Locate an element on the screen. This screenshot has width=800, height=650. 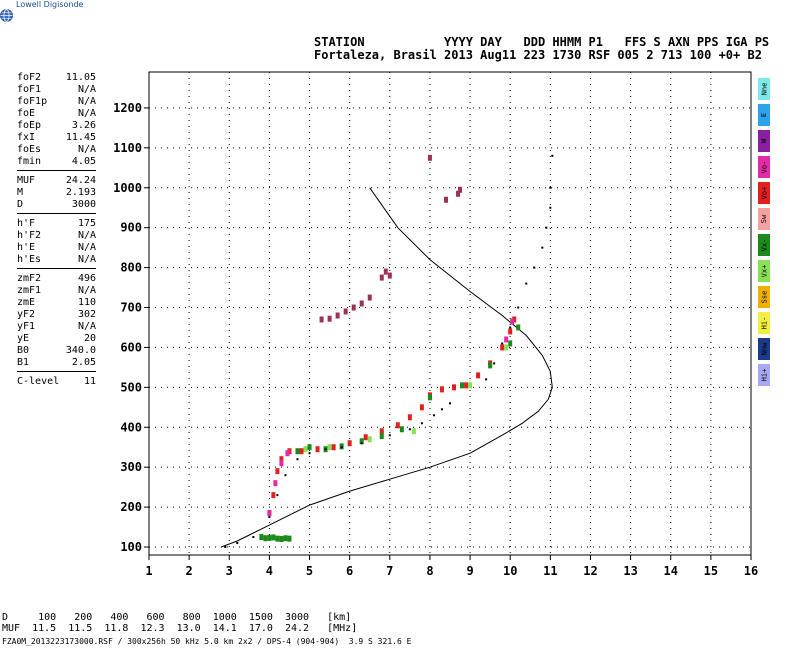
param-row: h'F2 N/A is located at coordinates (56, 236).